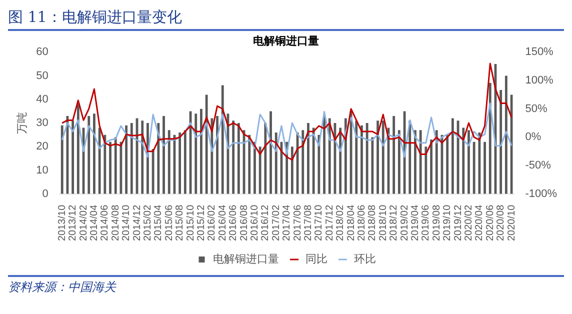  I want to click on x-tick-label: 2018/08, so click(372, 223).